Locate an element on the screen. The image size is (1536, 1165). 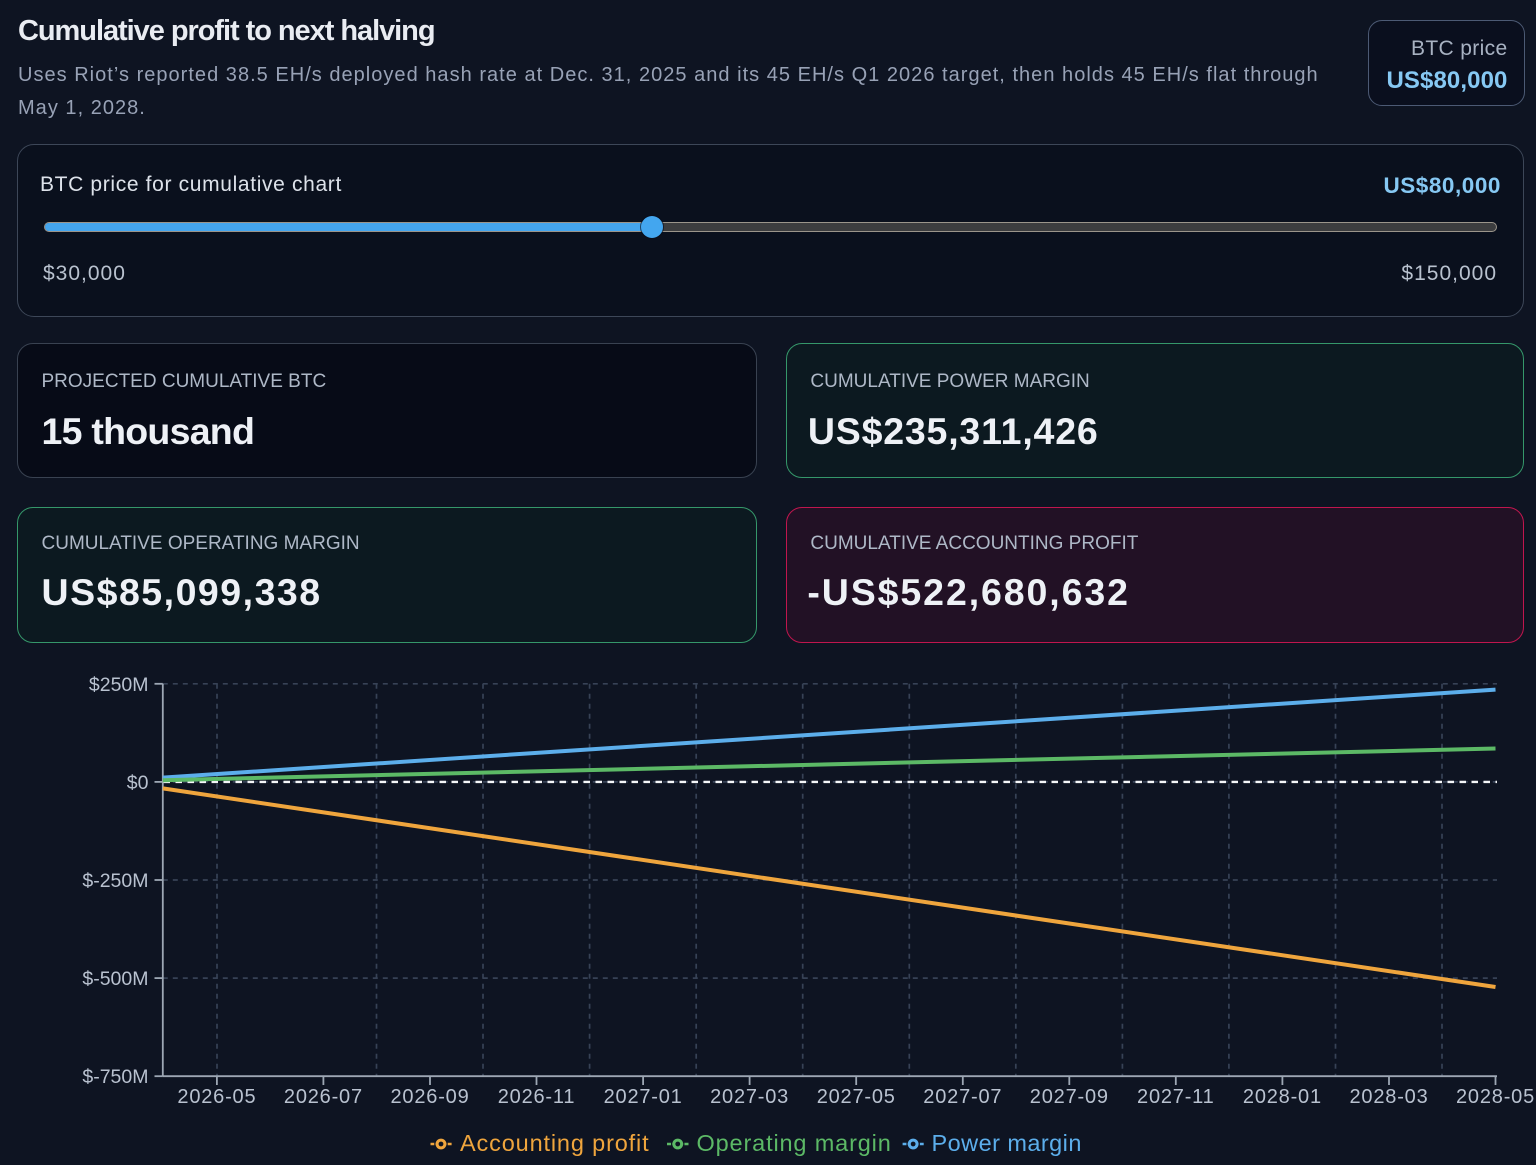
svg-text: $0 is located at coordinates (138, 783).